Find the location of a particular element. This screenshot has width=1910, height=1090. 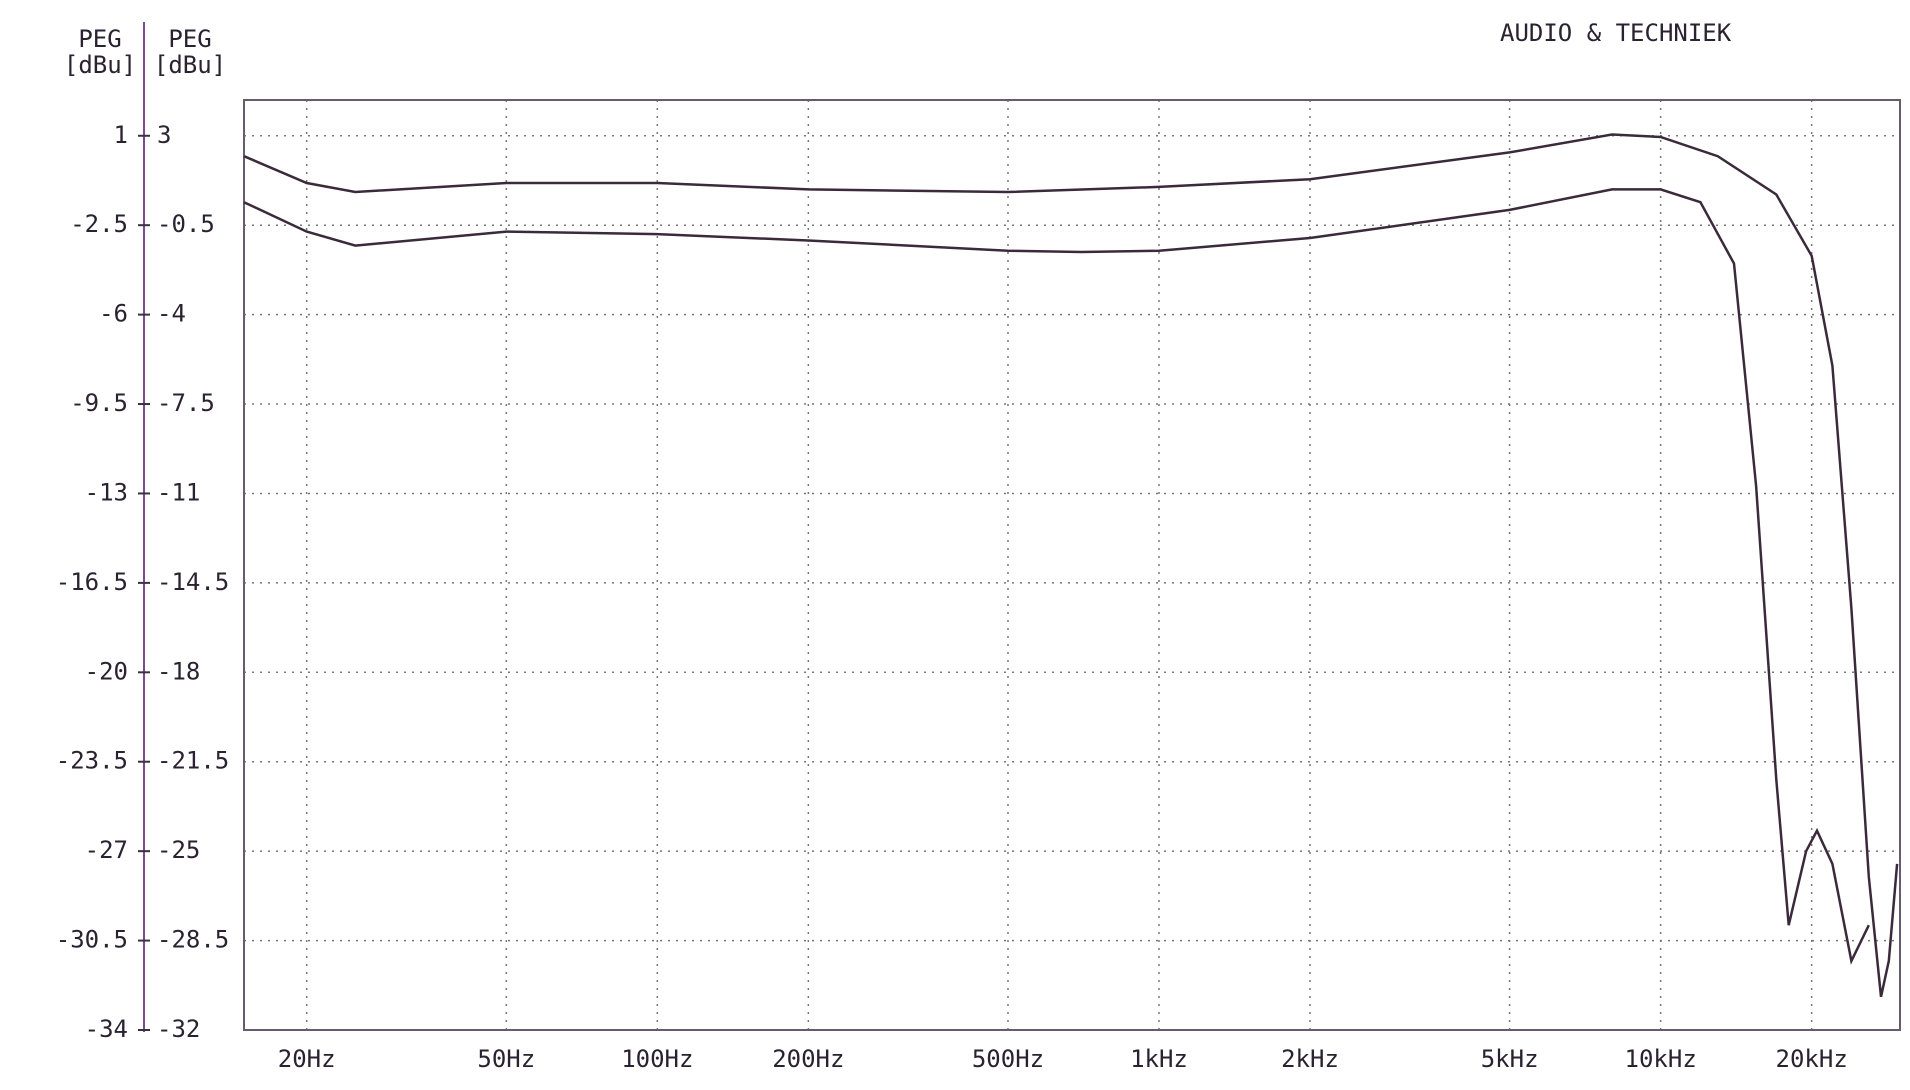

y2-tick-label: -21.5 is located at coordinates (193, 761).